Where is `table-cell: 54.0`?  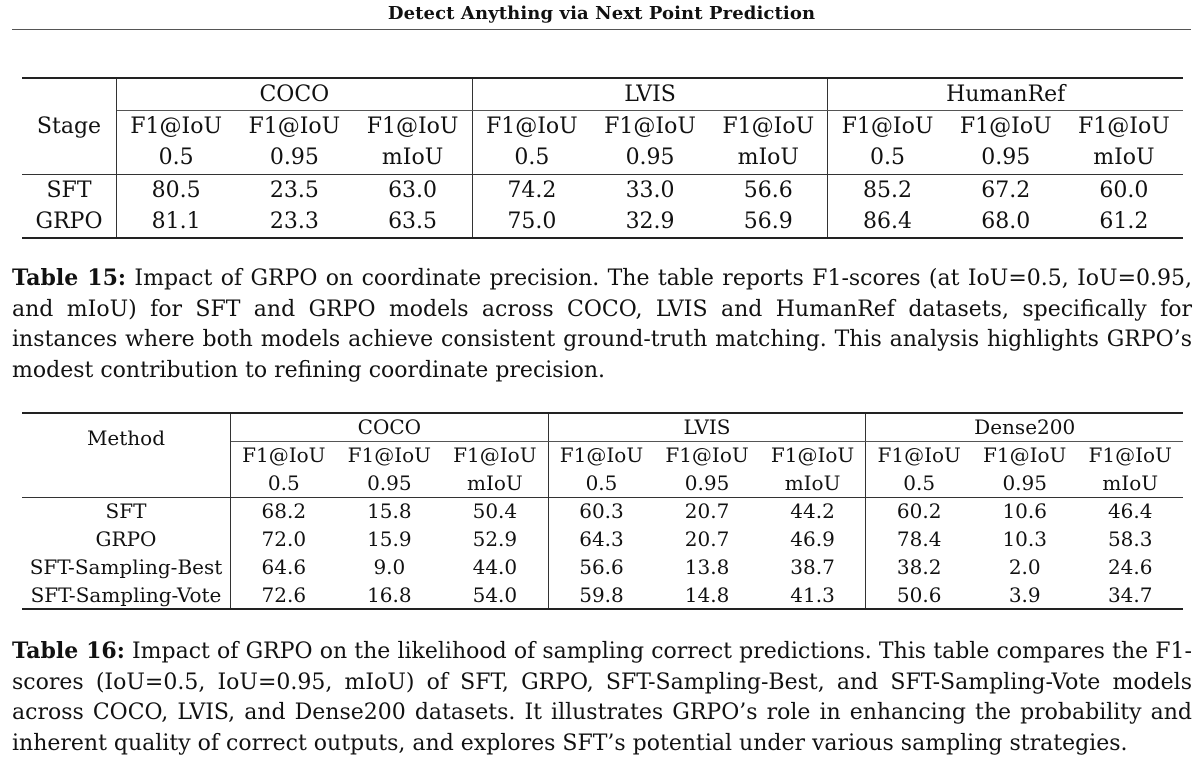
table-cell: 54.0 is located at coordinates (495, 595).